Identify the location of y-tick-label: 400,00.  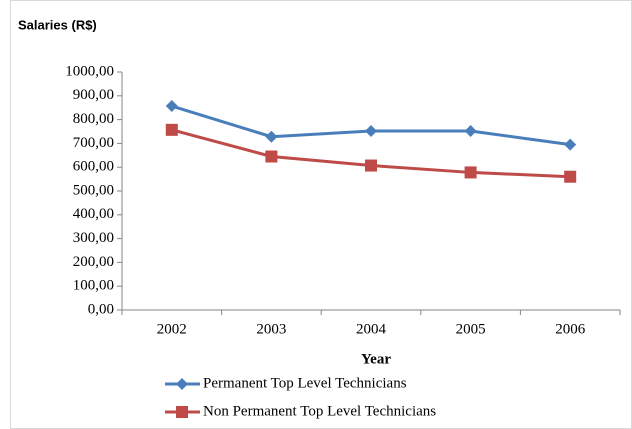
(93, 214).